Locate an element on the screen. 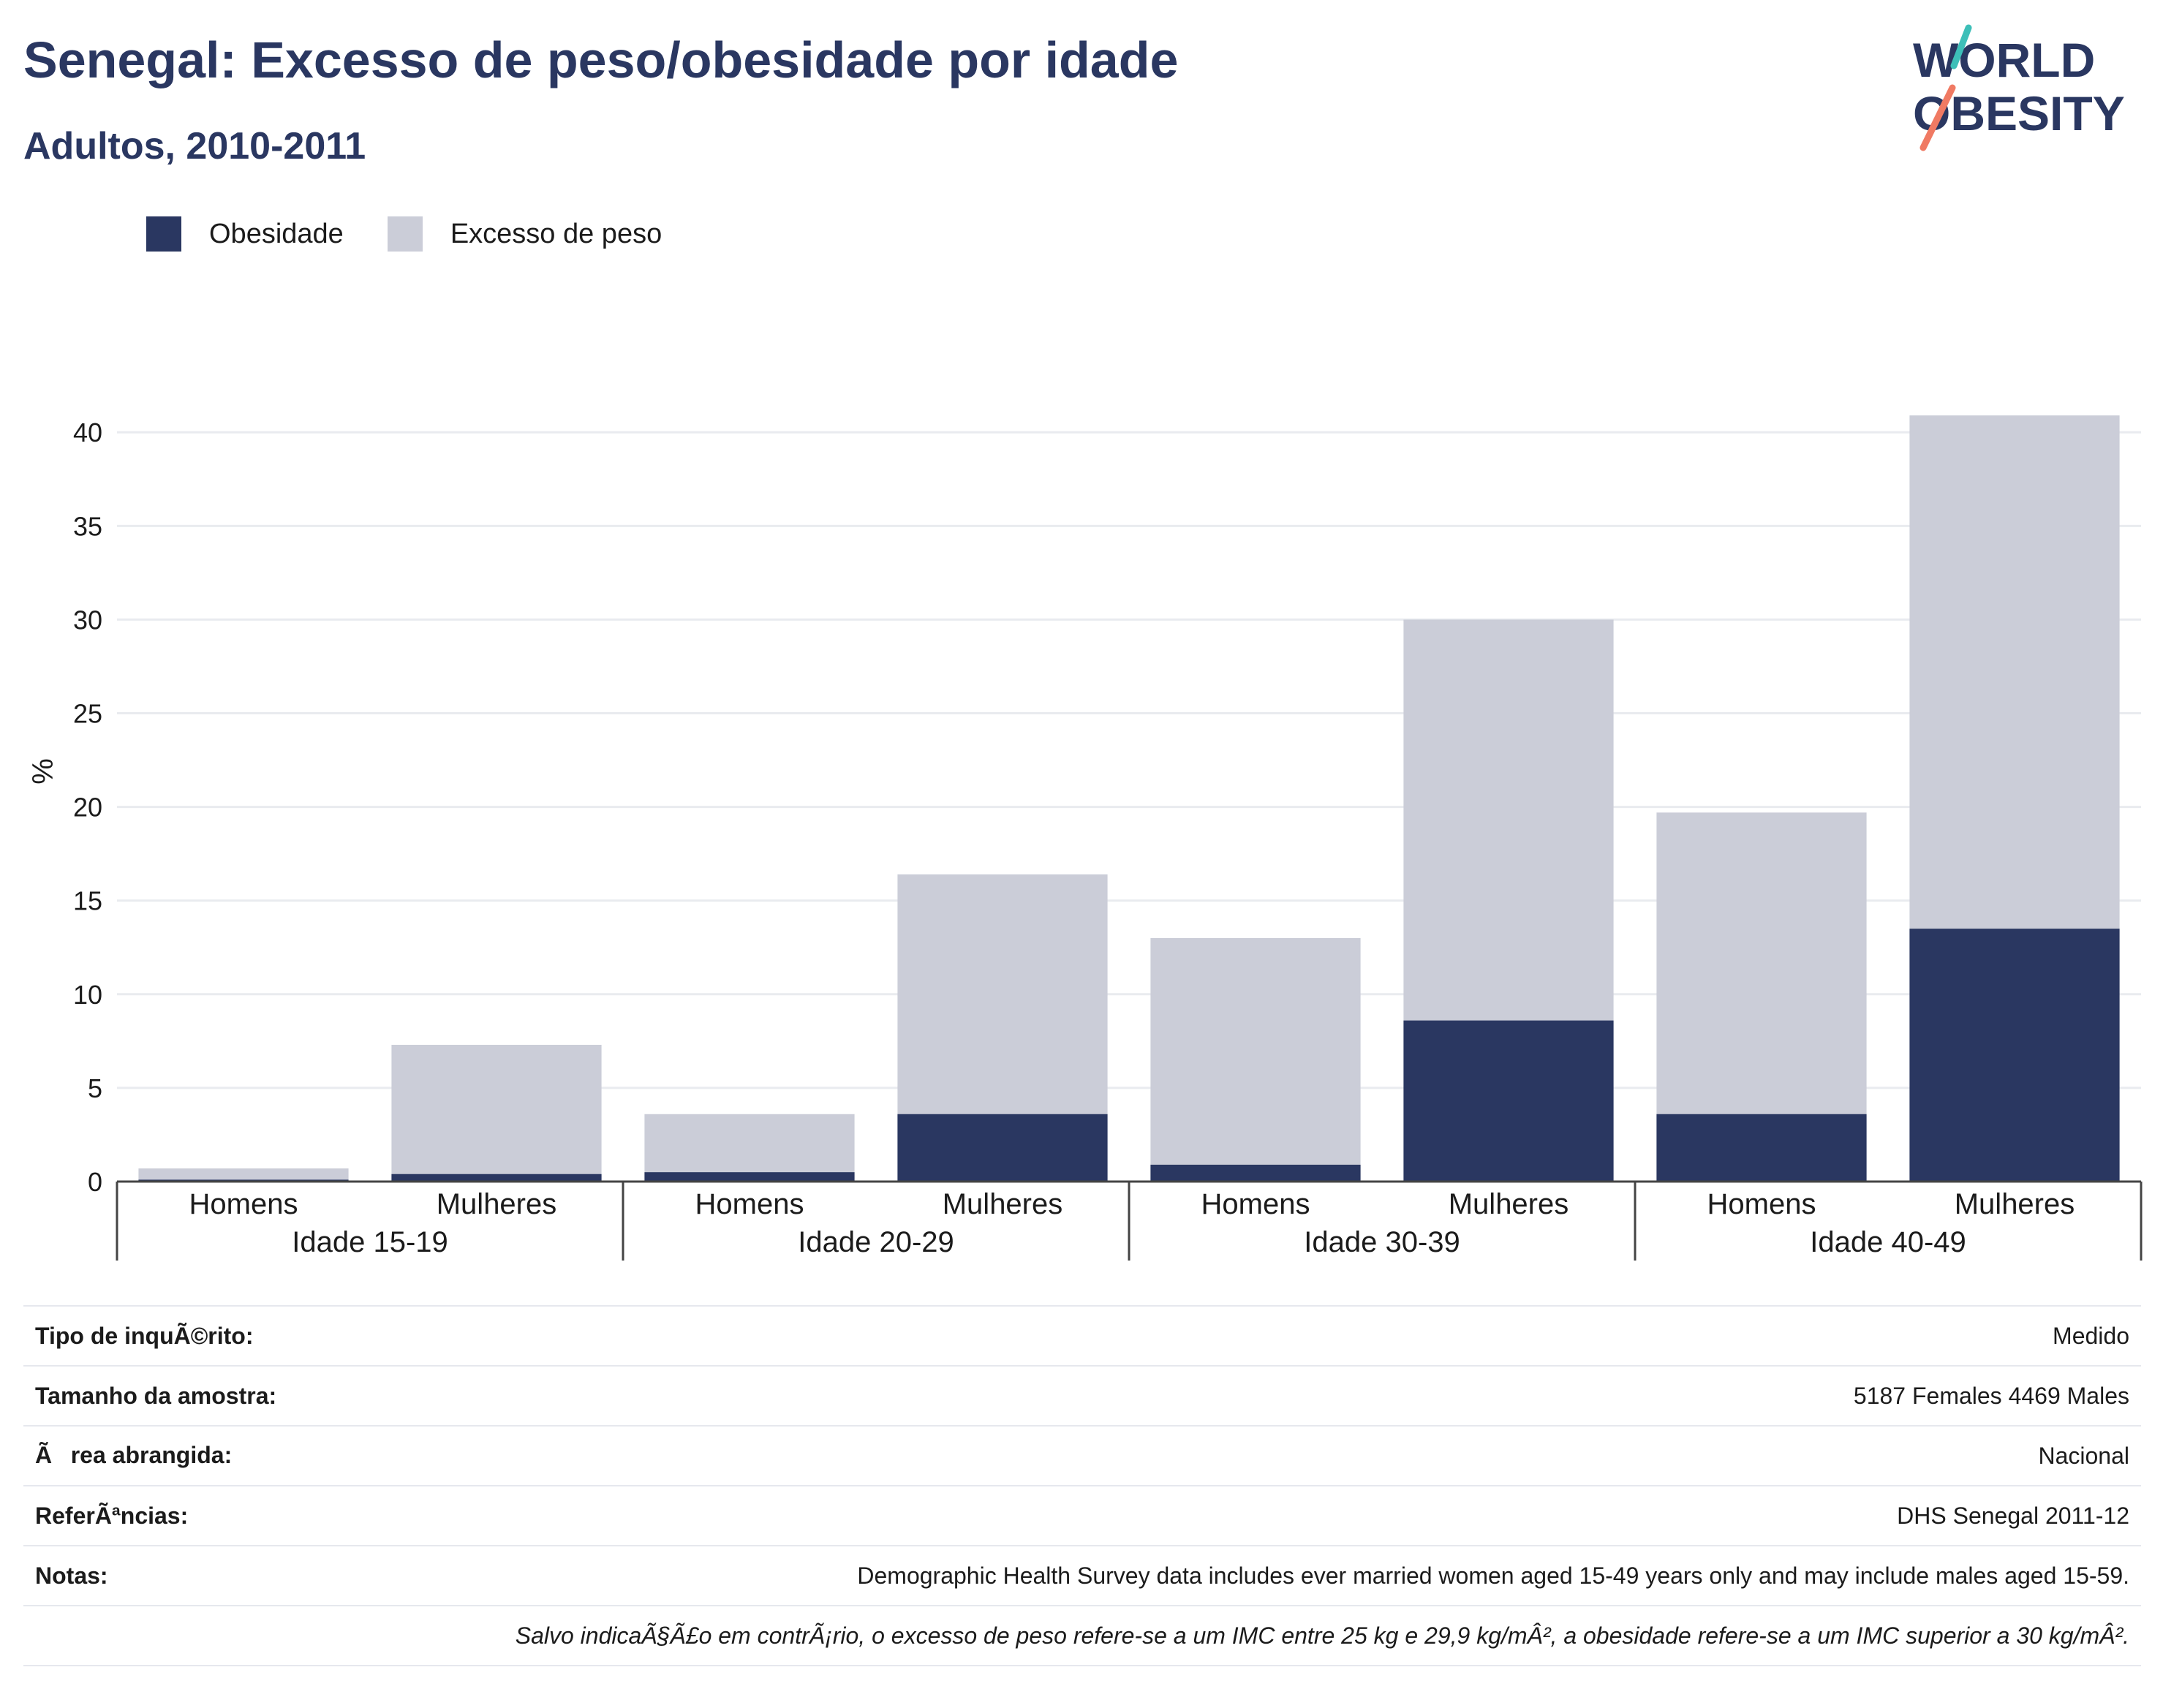 This screenshot has height=1708, width=2163. y-tick-label: 20 is located at coordinates (88, 808).